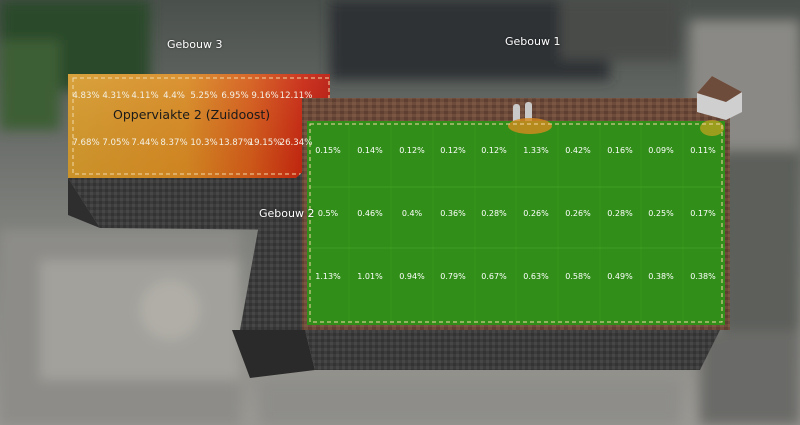  Describe the element at coordinates (296, 96) in the screenshot. I see `s2-r1-c8: 12.11%` at that location.